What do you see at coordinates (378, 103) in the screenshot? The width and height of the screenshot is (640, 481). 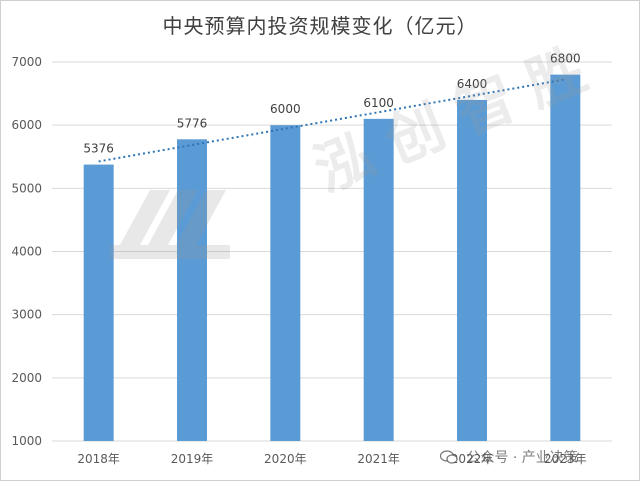 I see `data-label: 6100` at bounding box center [378, 103].